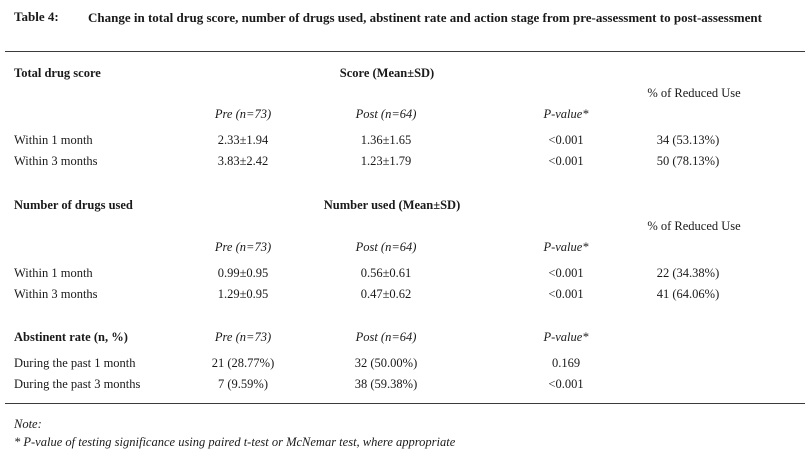 This screenshot has height=464, width=808. Describe the element at coordinates (392, 205) in the screenshot. I see `group-header-number-used: Number used (Mean±SD)` at that location.